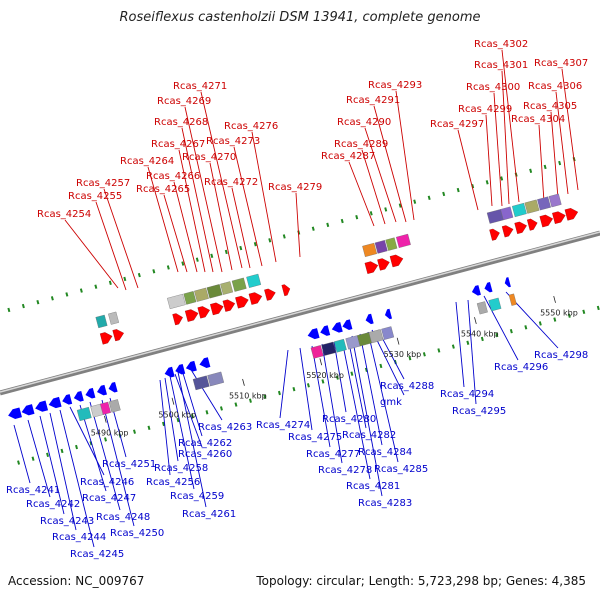 The height and width of the screenshot is (600, 600). Describe the element at coordinates (233, 141) in the screenshot. I see `forward-gene-label: Rcas_4273` at that location.